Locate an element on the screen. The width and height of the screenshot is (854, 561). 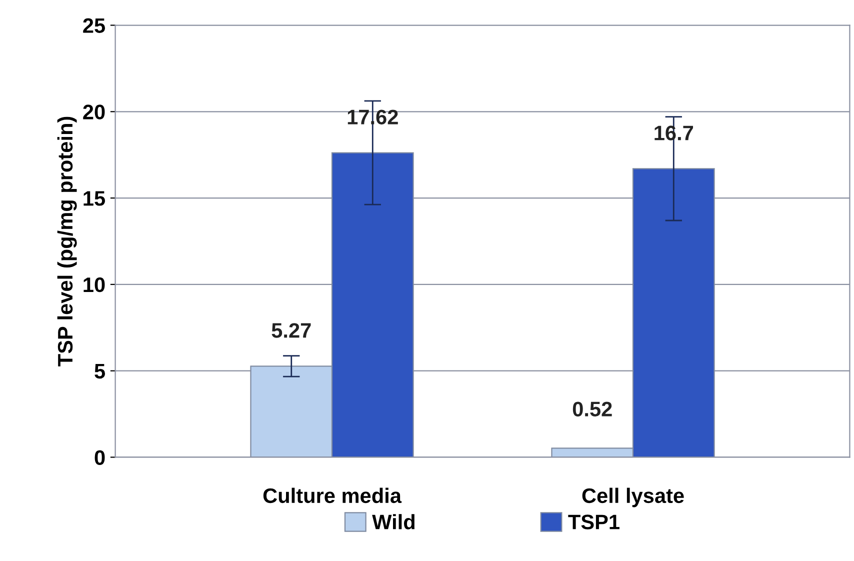
x-tick-label: Cell lysate is located at coordinates (633, 498).